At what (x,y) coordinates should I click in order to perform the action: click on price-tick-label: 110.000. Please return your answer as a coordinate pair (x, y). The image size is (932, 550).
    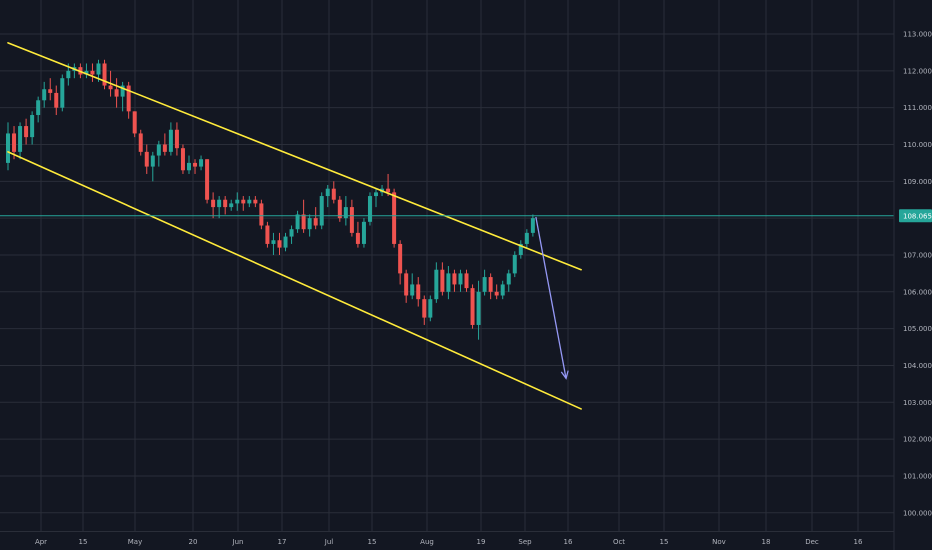
    Looking at the image, I should click on (917, 145).